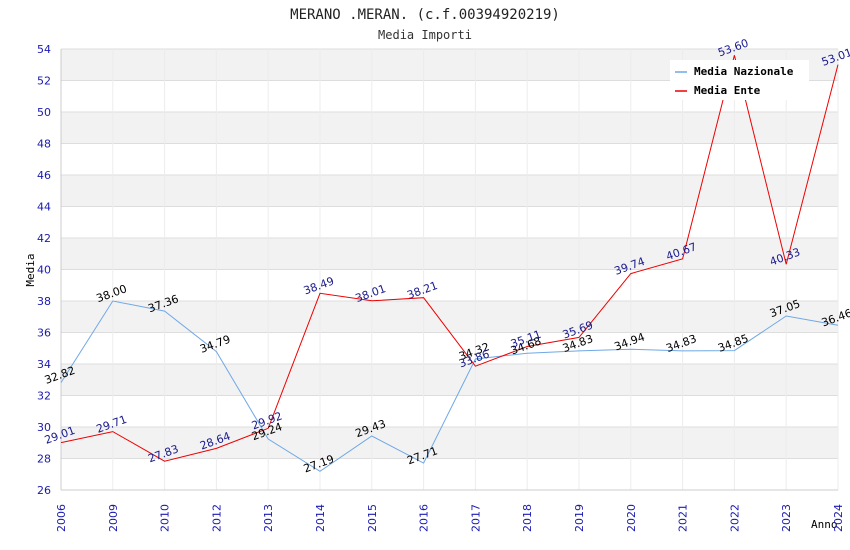  I want to click on x-tick-label: 2009, so click(113, 518).